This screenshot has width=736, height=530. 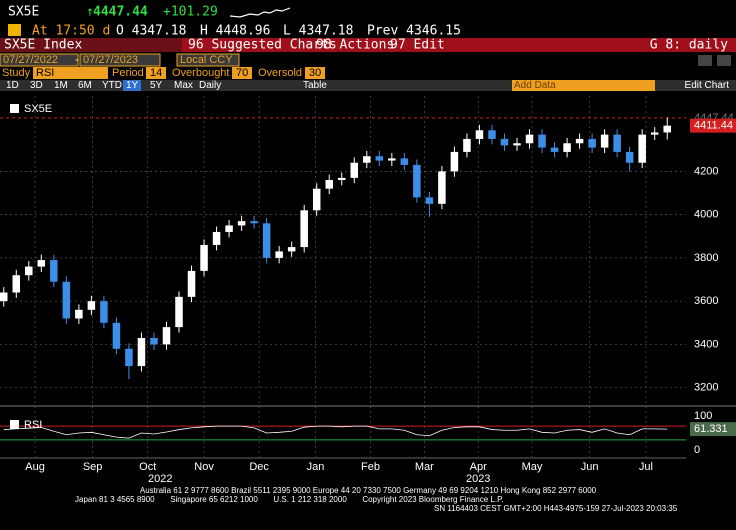 What do you see at coordinates (90, 12) in the screenshot?
I see `arrow: ↑` at bounding box center [90, 12].